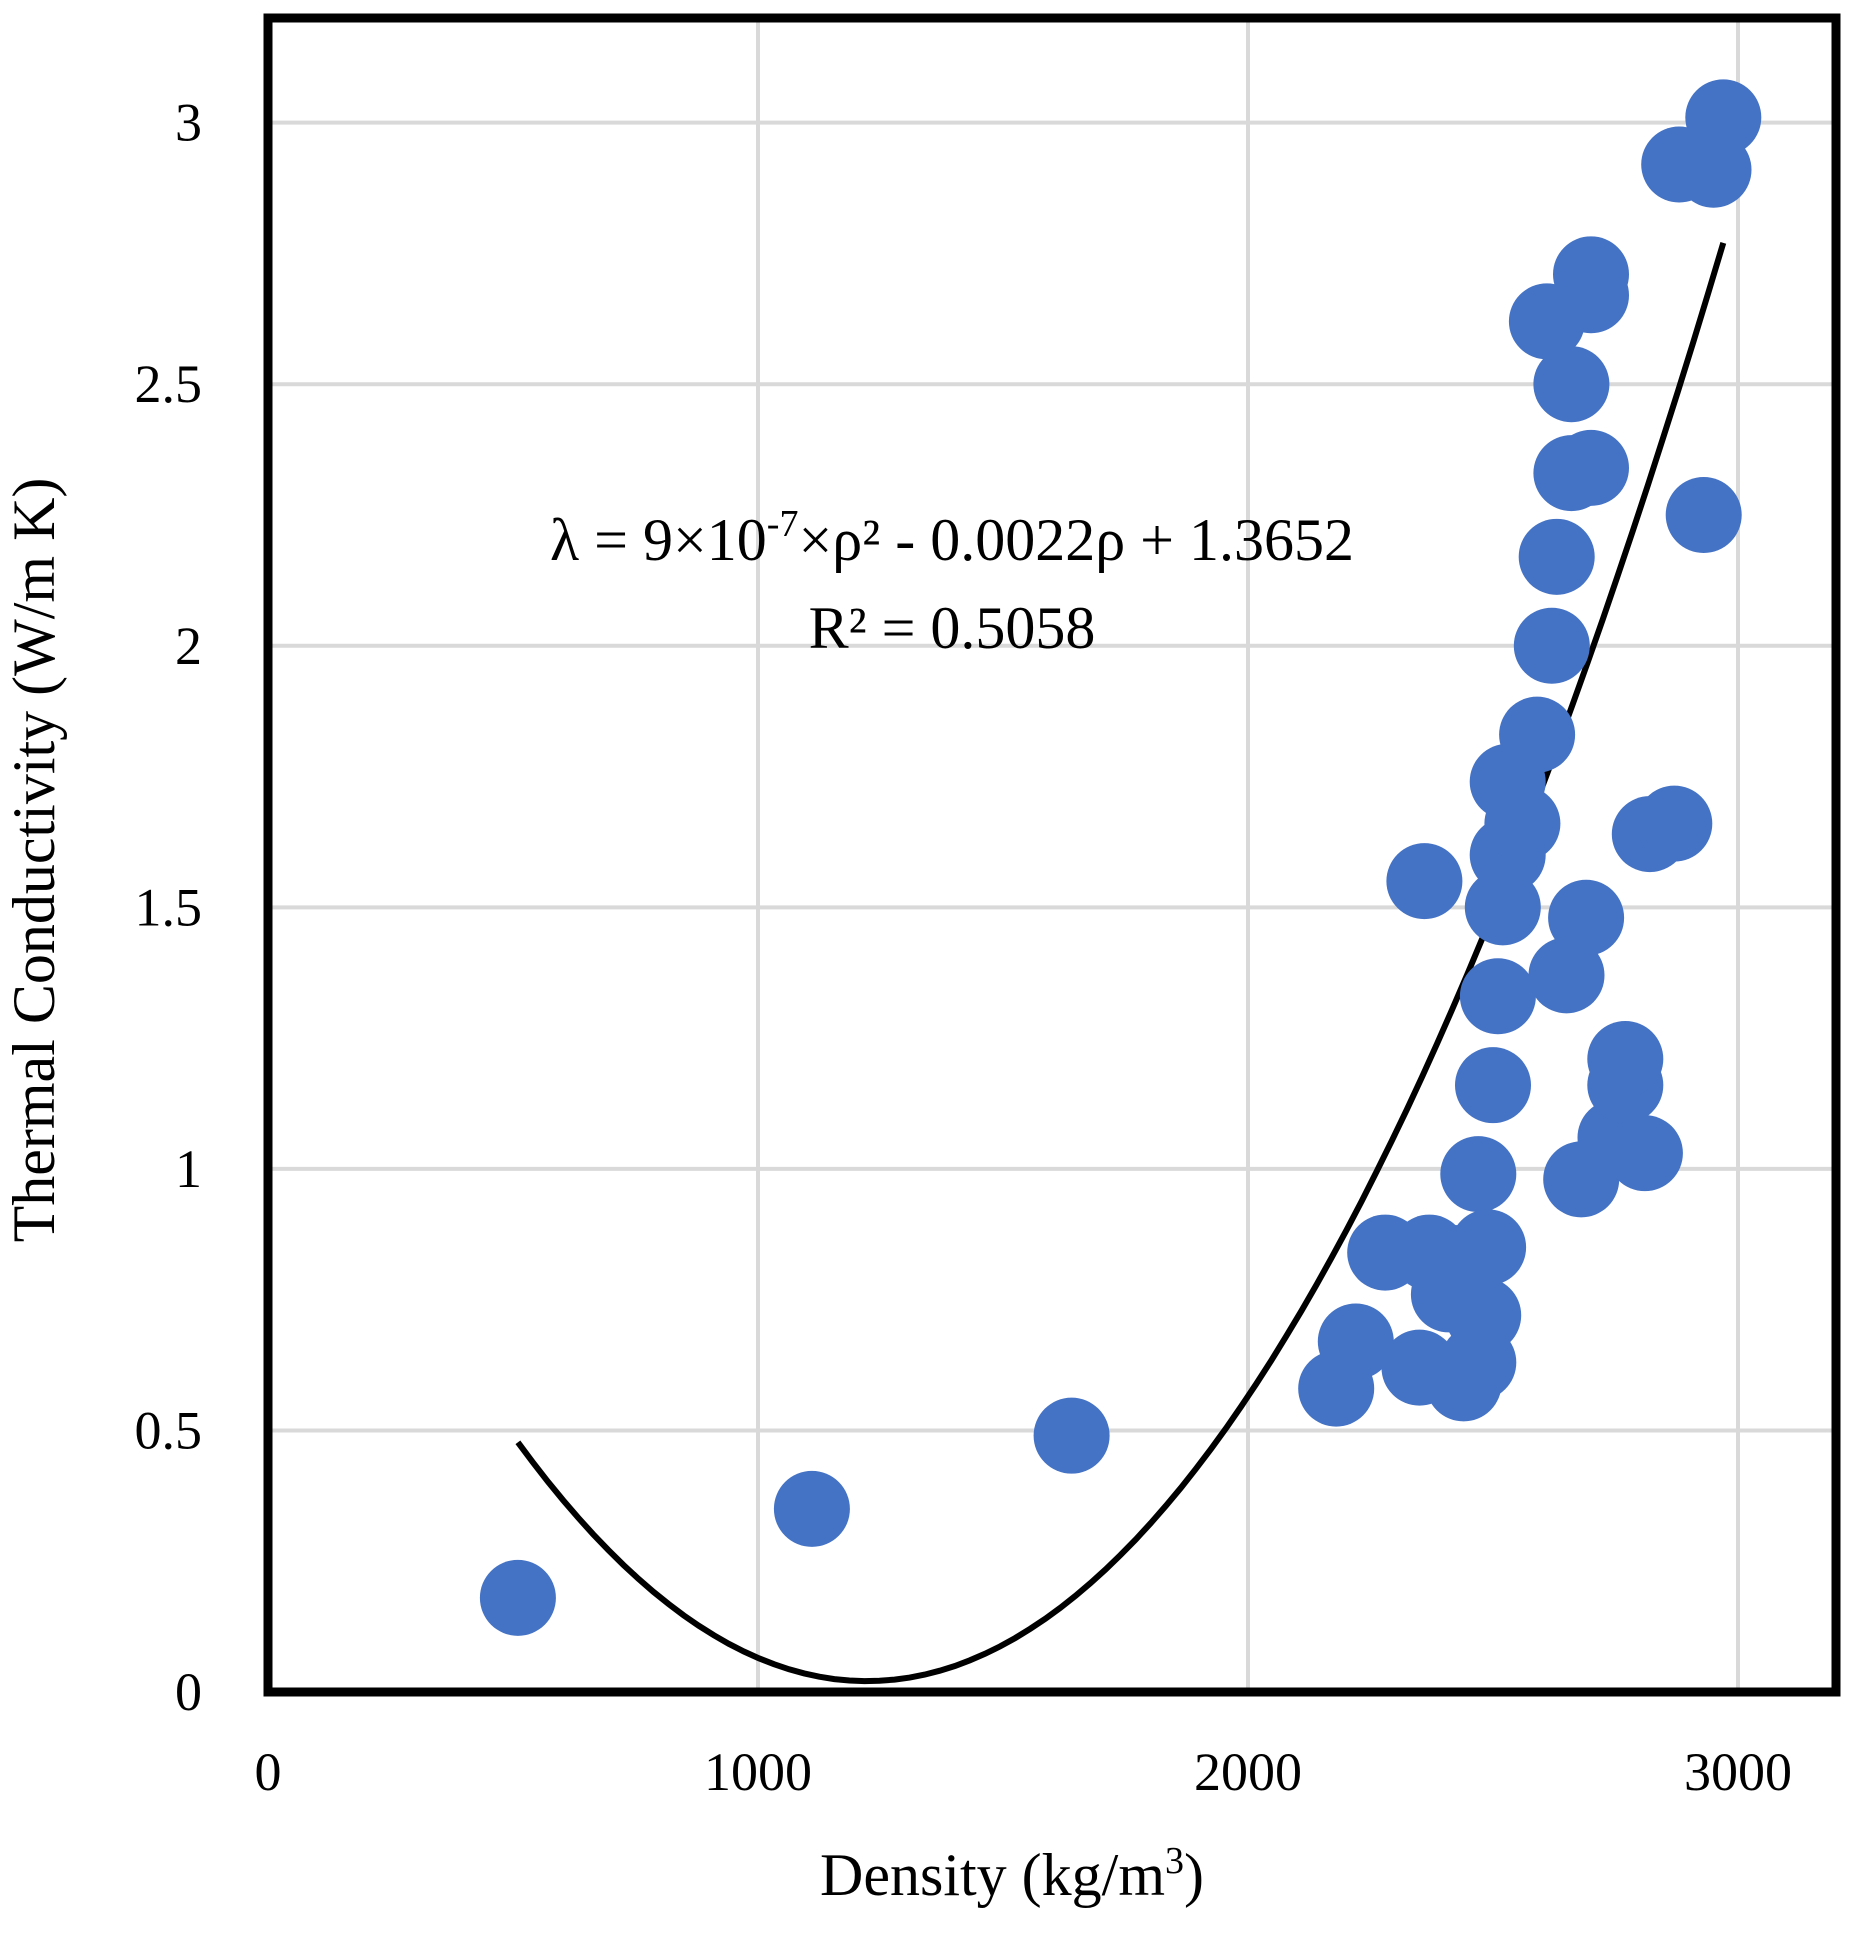  Describe the element at coordinates (268, 1772) in the screenshot. I see `x-tick-label: 0` at that location.